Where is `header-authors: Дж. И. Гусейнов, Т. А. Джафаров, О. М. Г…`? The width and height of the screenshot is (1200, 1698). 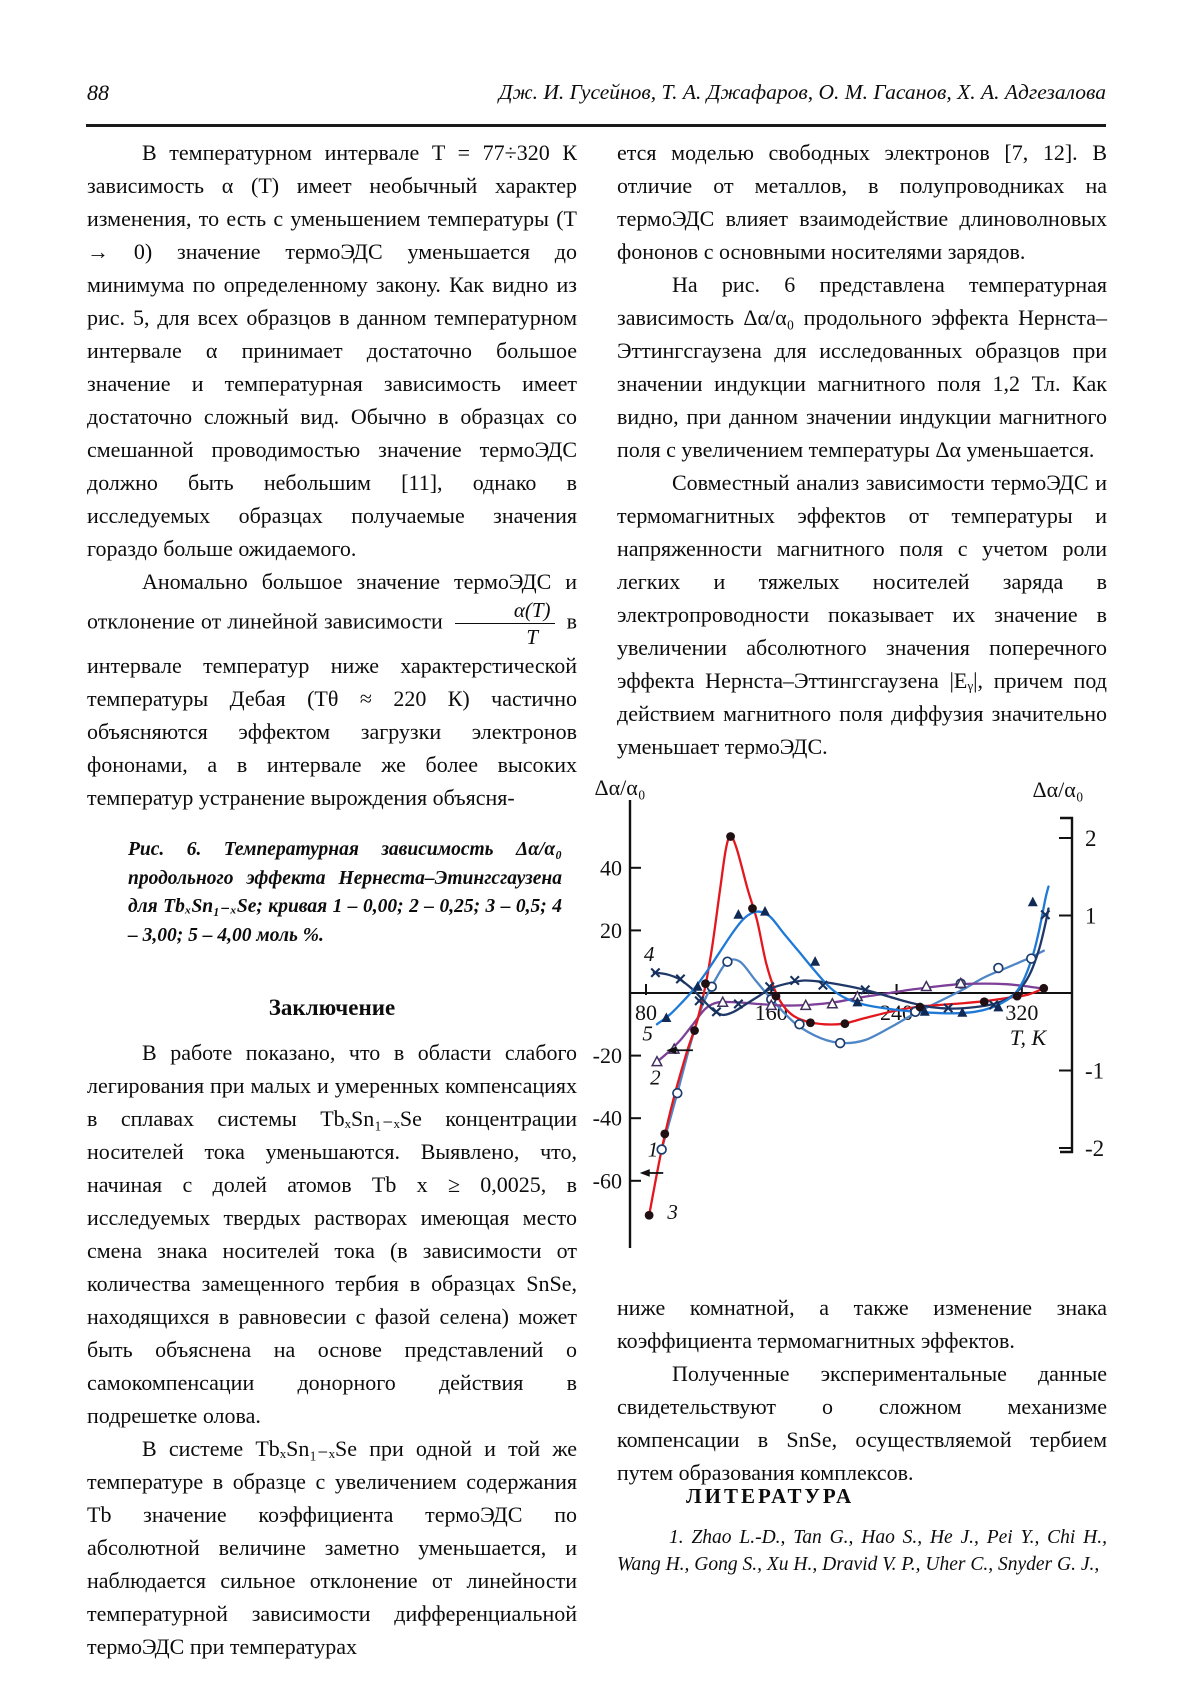
header-authors: Дж. И. Гусейнов, Т. А. Джафаров, О. М. Г… is located at coordinates (802, 92).